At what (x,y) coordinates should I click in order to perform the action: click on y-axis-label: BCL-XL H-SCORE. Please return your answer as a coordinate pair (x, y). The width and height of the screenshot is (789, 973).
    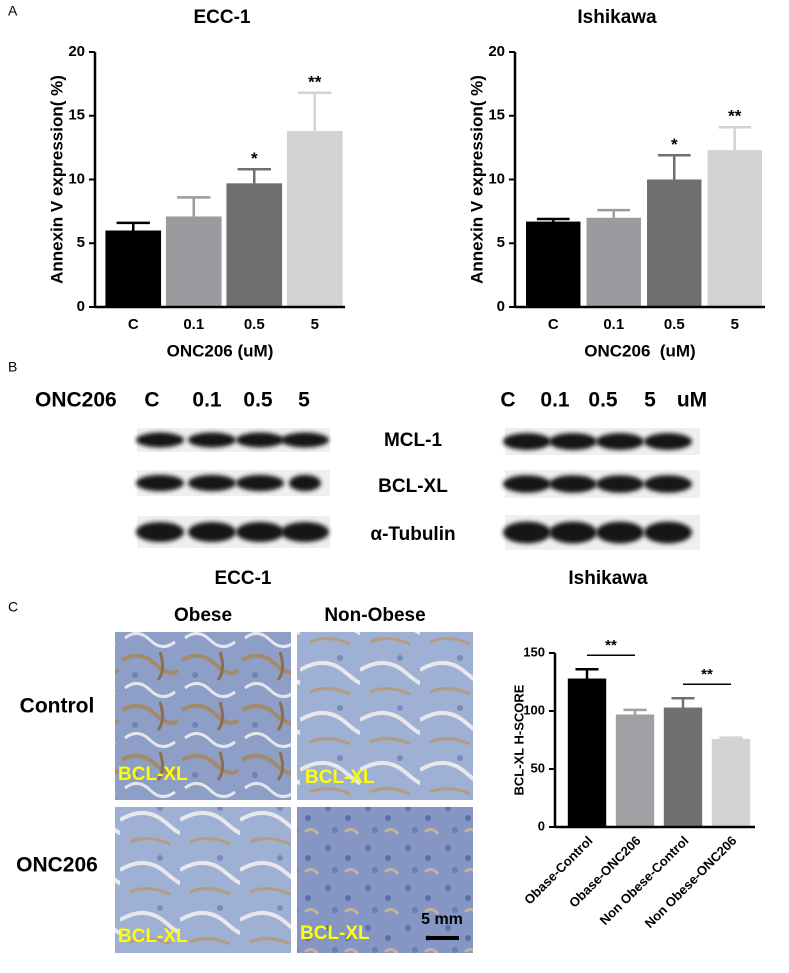
    Looking at the image, I should click on (518, 739).